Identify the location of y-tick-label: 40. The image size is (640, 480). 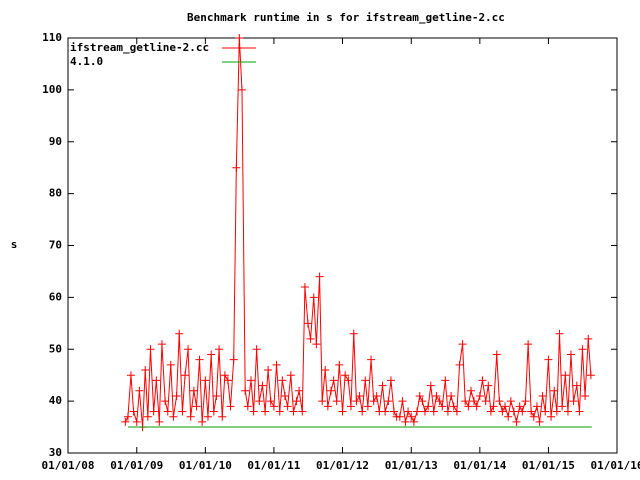
(55, 400).